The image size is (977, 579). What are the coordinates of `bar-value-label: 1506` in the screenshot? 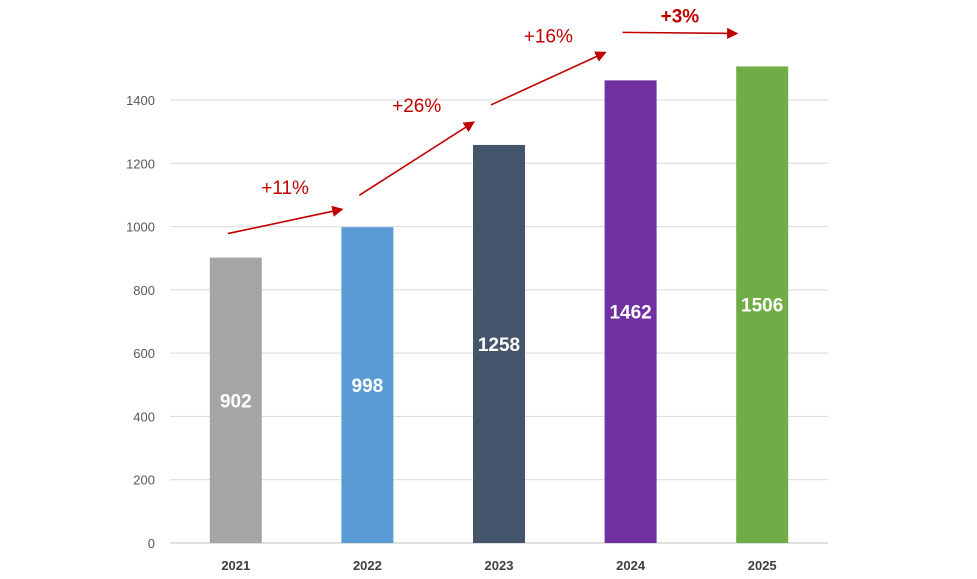 It's located at (762, 306).